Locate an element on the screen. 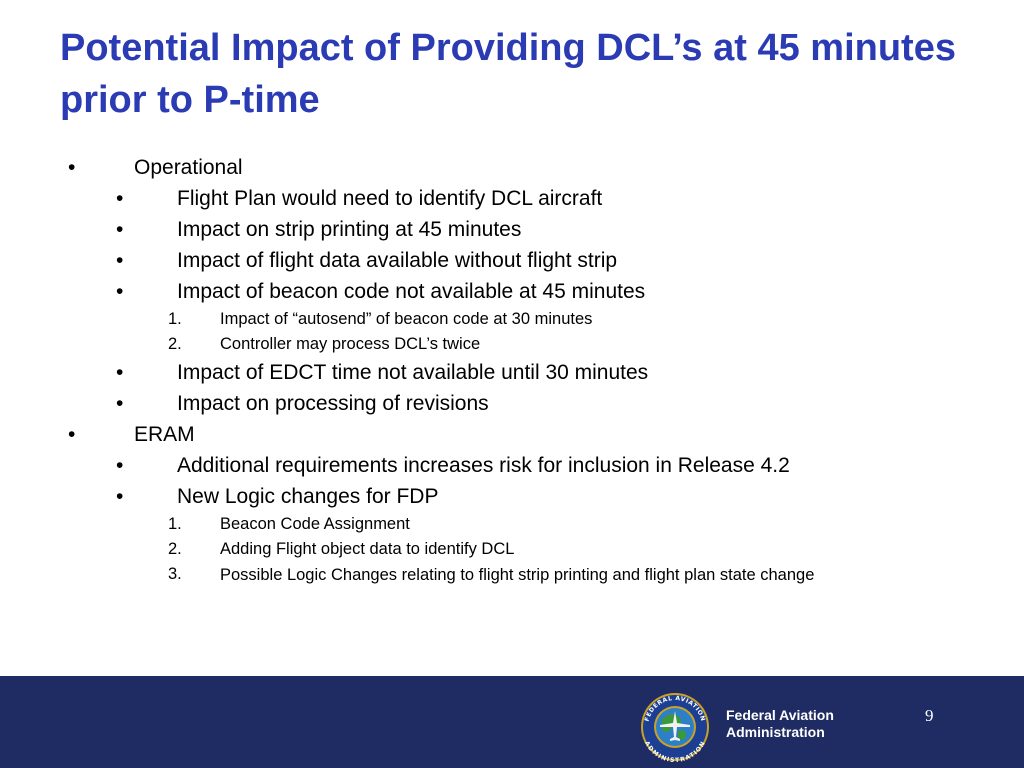 Image resolution: width=1024 pixels, height=768 pixels. numbered-item: 1. Beacon Code Assignment is located at coordinates (512, 524).